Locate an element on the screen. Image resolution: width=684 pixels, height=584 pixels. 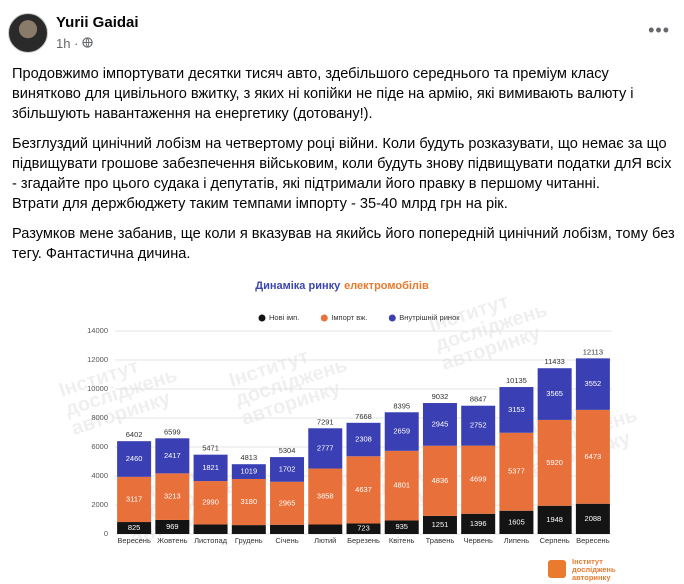
y-tick-label: 10000 is located at coordinates (97, 388).